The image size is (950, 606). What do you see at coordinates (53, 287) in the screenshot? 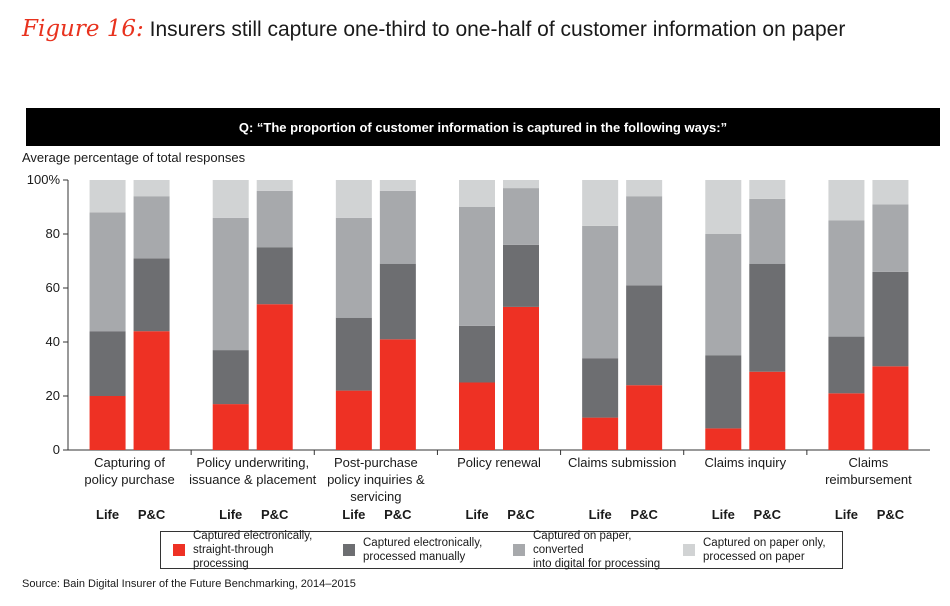
I see `y-tick-label: 60` at bounding box center [53, 287].